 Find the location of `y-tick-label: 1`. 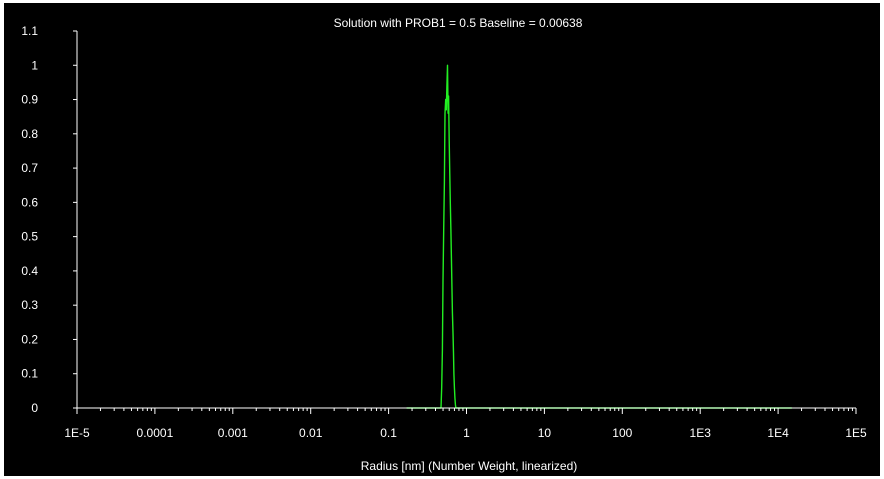

y-tick-label: 1 is located at coordinates (34, 65).